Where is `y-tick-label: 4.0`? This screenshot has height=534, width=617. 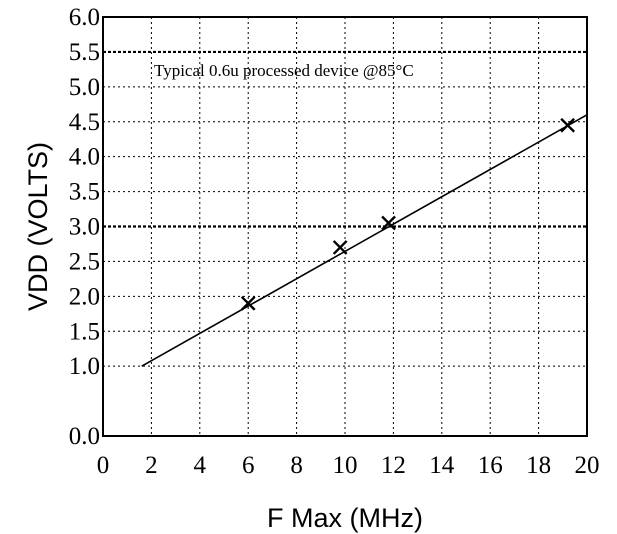
y-tick-label: 4.0 is located at coordinates (84, 157).